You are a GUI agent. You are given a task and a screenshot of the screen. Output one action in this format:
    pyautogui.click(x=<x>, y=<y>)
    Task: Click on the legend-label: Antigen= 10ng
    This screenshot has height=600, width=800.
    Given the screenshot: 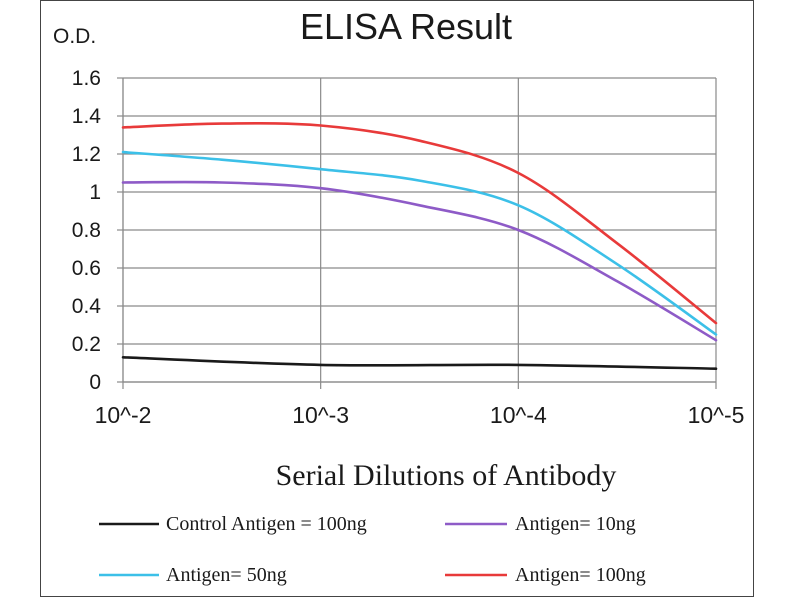 What is the action you would take?
    pyautogui.click(x=575, y=524)
    